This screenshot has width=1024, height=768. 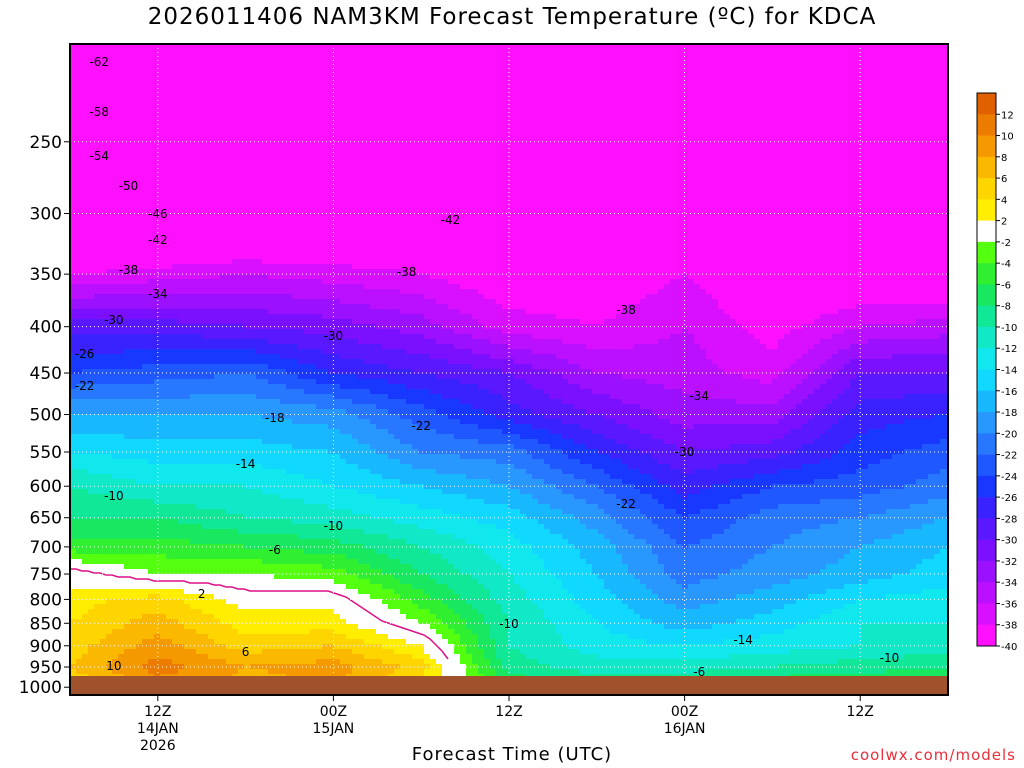 What do you see at coordinates (1006, 285) in the screenshot?
I see `colorbar-label: -6` at bounding box center [1006, 285].